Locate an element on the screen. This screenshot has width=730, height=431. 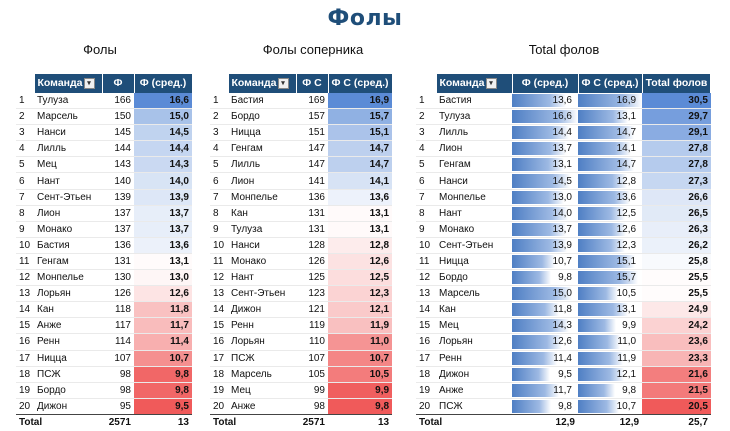
table-row: 4 Лион 13,7 14,1 27,8 is located at coordinates (563, 148).